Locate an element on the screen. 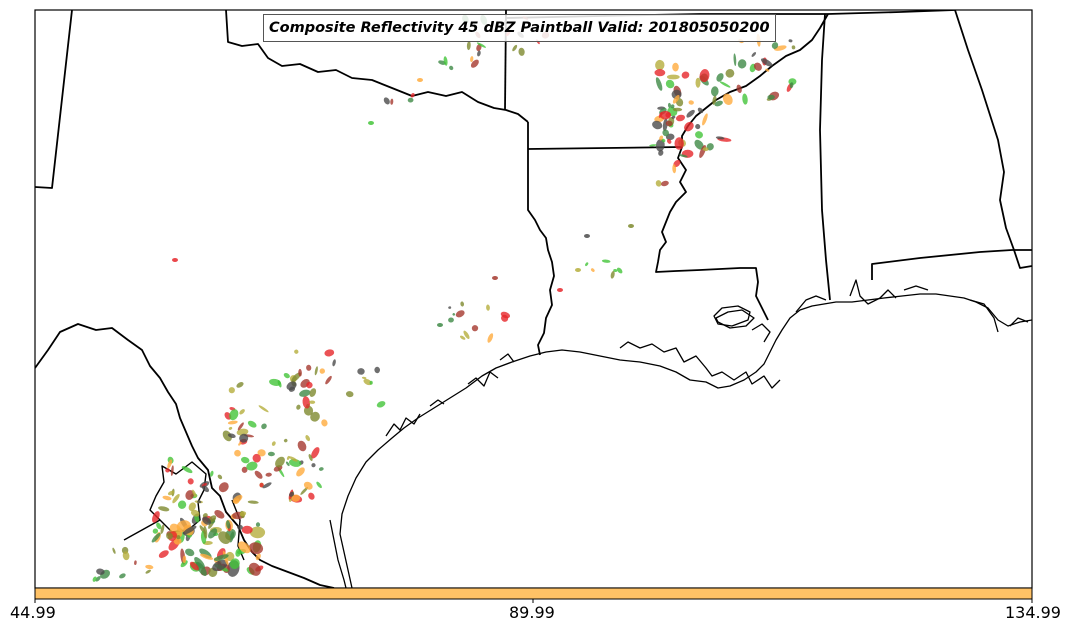 The width and height of the screenshot is (1070, 633). tx-east-border is located at coordinates (541, 239).